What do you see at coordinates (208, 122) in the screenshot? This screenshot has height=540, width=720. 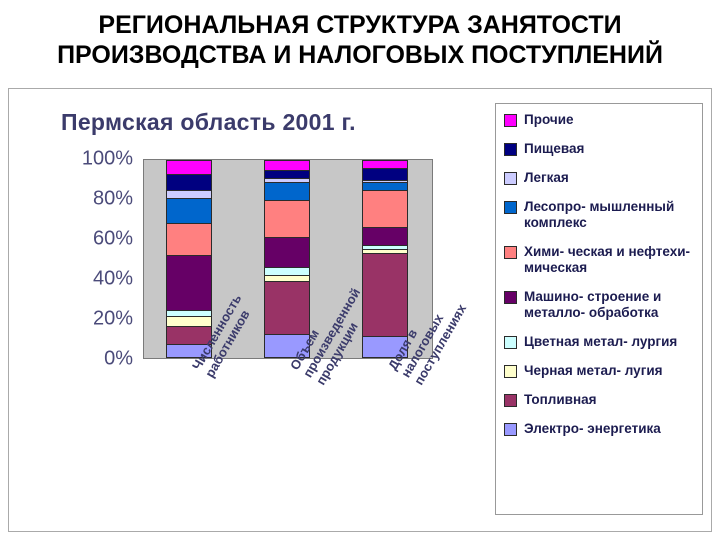 I see `chart-title: Пермская область 2001 г.` at bounding box center [208, 122].